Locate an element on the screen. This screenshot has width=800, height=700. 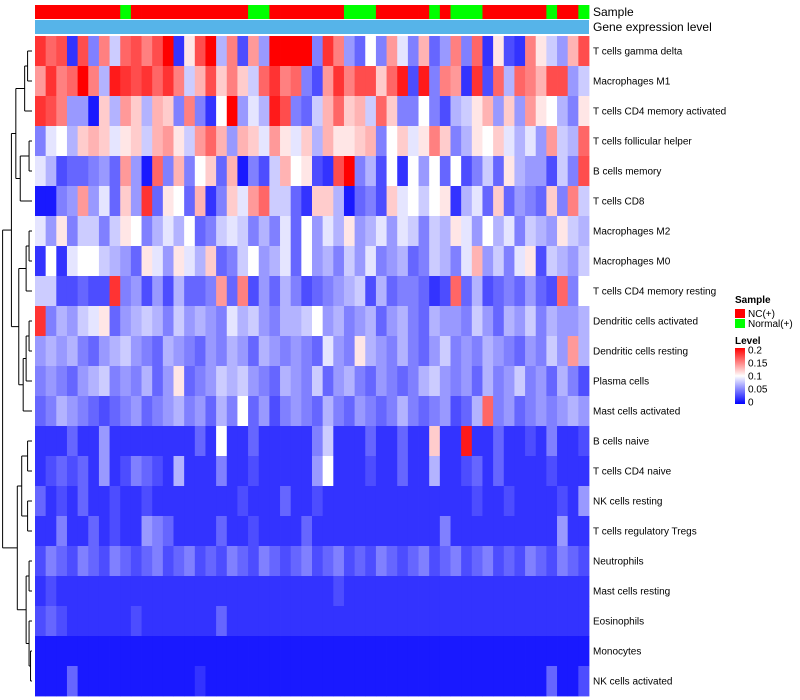
legend-entry-label: Normal(+) is located at coordinates (770, 324).